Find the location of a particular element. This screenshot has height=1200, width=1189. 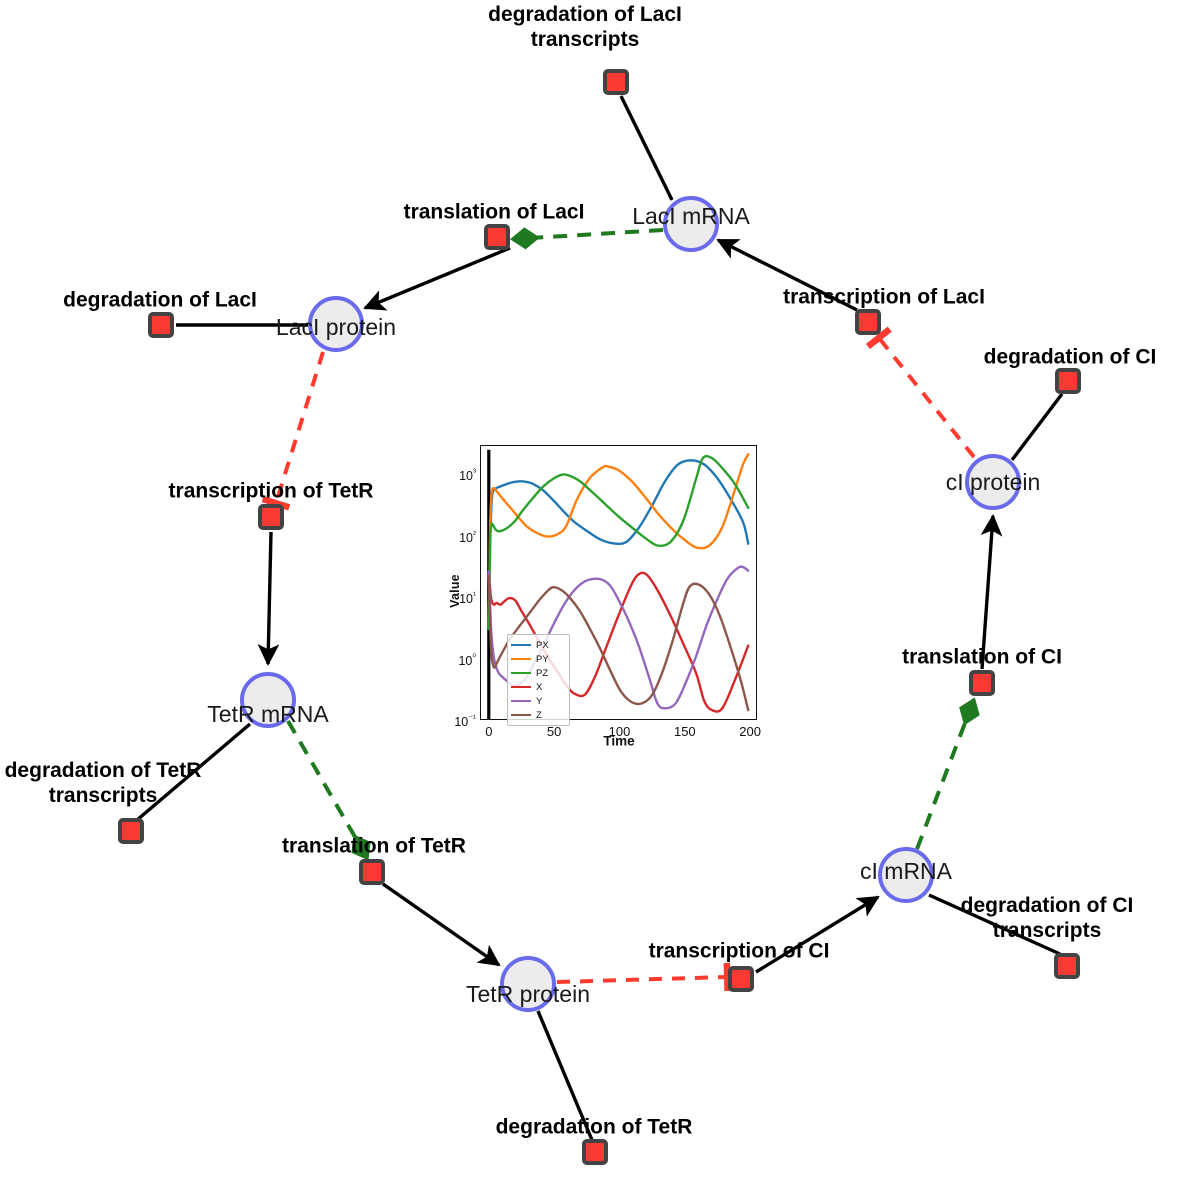

edge-ci-protein-to-deg-ci is located at coordinates (1037, 427).